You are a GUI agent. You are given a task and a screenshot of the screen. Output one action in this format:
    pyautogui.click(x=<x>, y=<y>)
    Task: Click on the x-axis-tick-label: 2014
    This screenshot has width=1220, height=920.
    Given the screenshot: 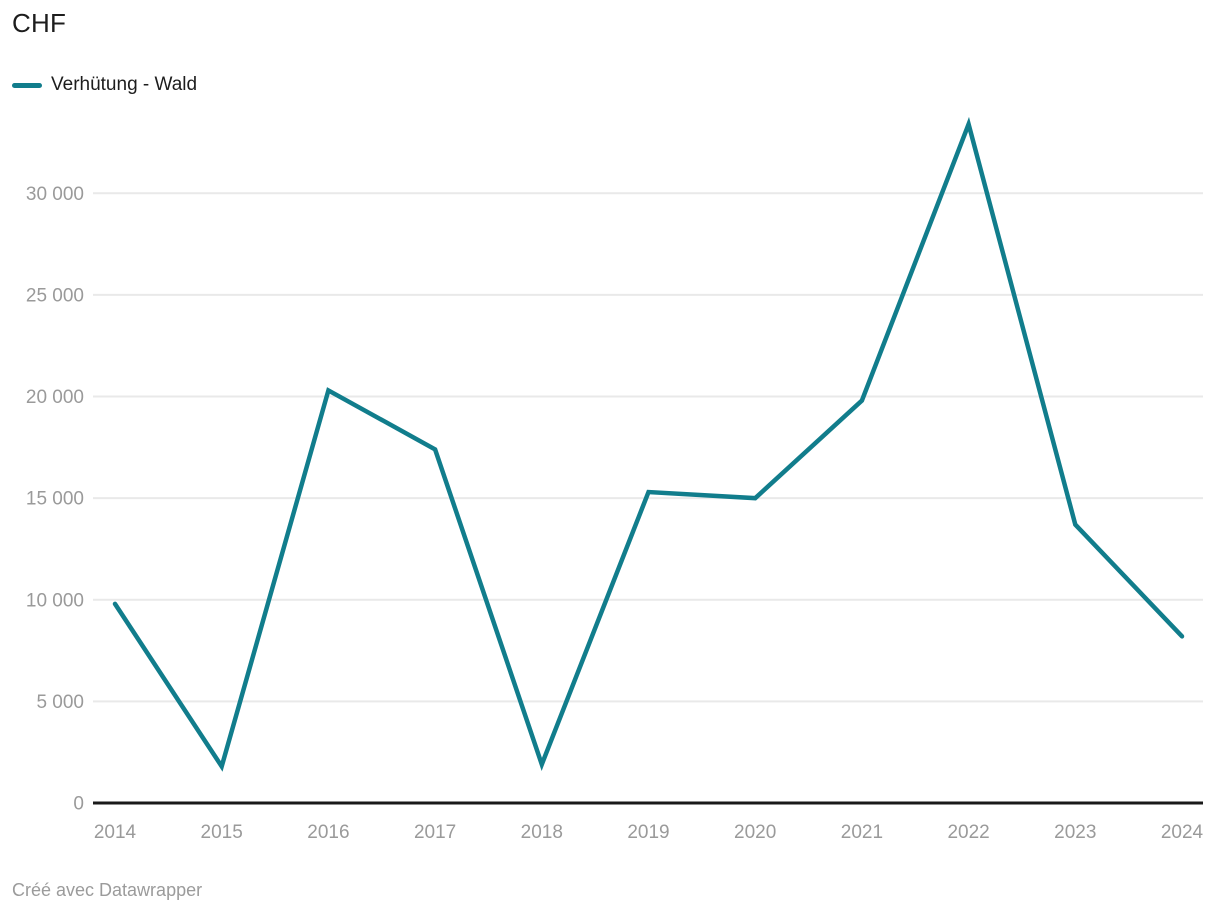 What is the action you would take?
    pyautogui.click(x=115, y=832)
    